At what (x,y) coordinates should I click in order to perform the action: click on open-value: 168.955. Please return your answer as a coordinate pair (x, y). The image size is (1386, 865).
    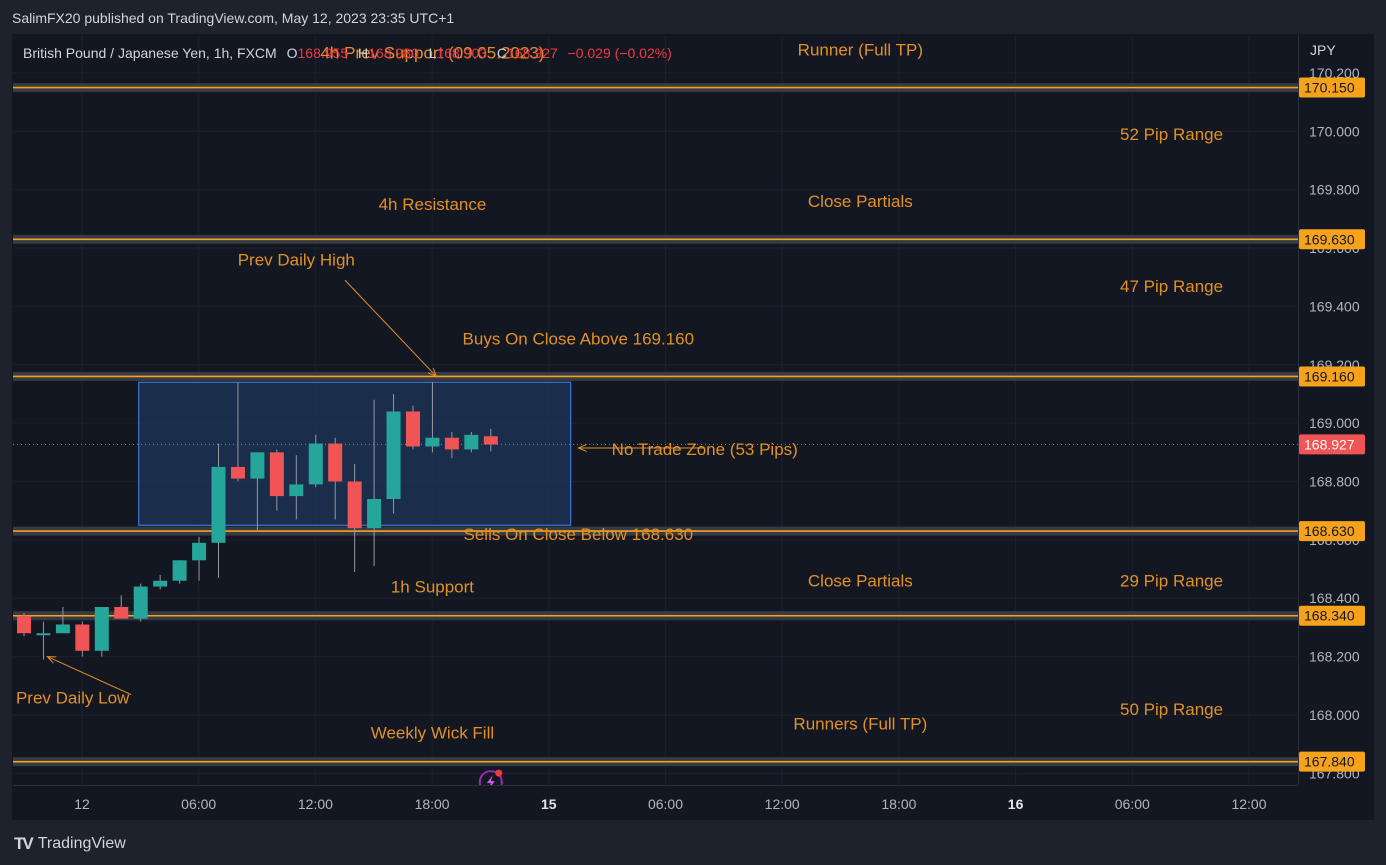
    Looking at the image, I should click on (323, 53).